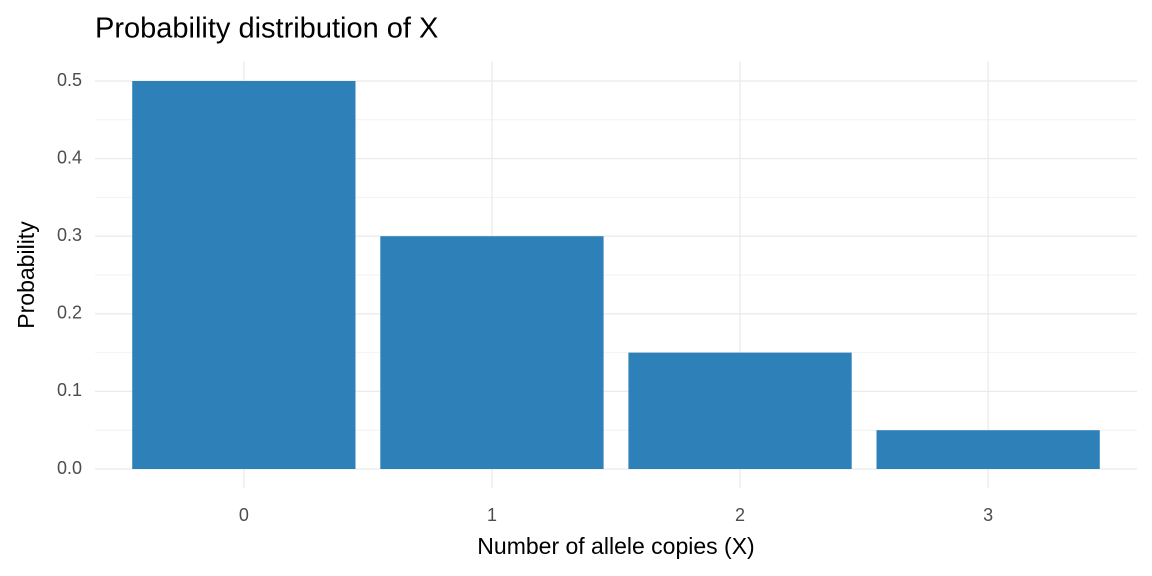 The height and width of the screenshot is (576, 1152). Describe the element at coordinates (988, 515) in the screenshot. I see `x-tick-label: 3` at that location.